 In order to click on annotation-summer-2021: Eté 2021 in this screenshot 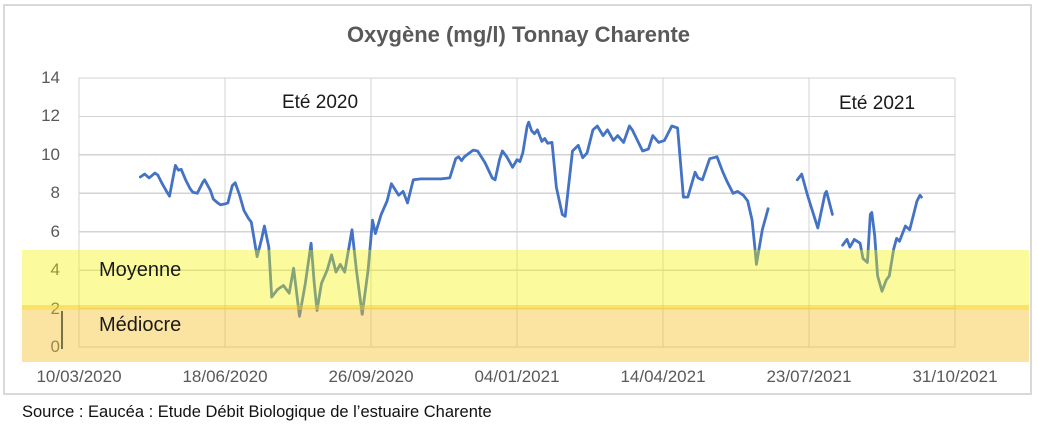, I will do `click(877, 103)`.